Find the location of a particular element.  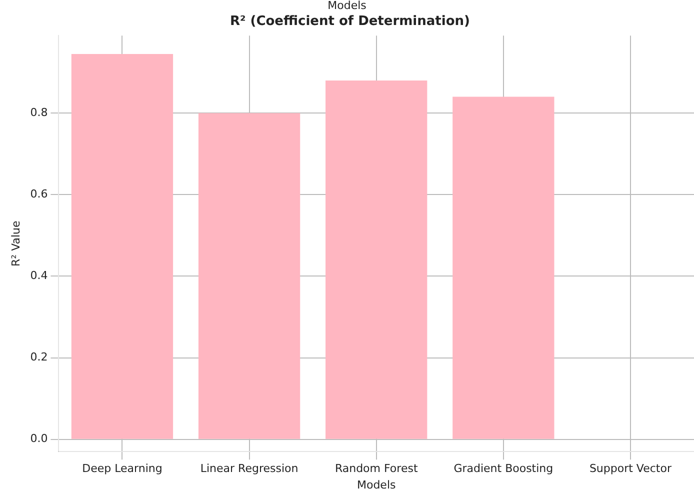

y-tick-label: 0.0 is located at coordinates (39, 439).